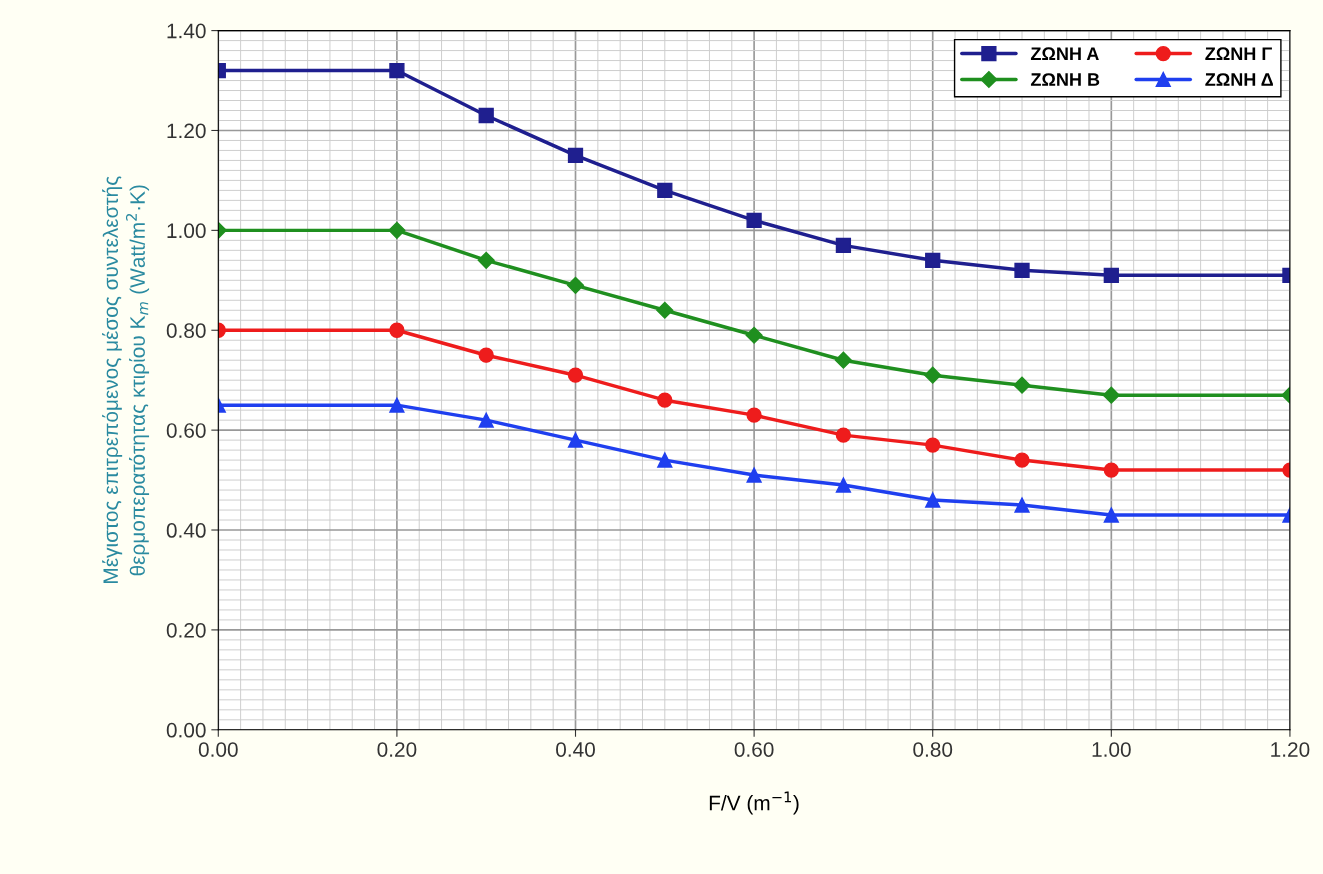 This screenshot has height=874, width=1323. Describe the element at coordinates (186, 330) in the screenshot. I see `y-tick-label: 0.80` at that location.